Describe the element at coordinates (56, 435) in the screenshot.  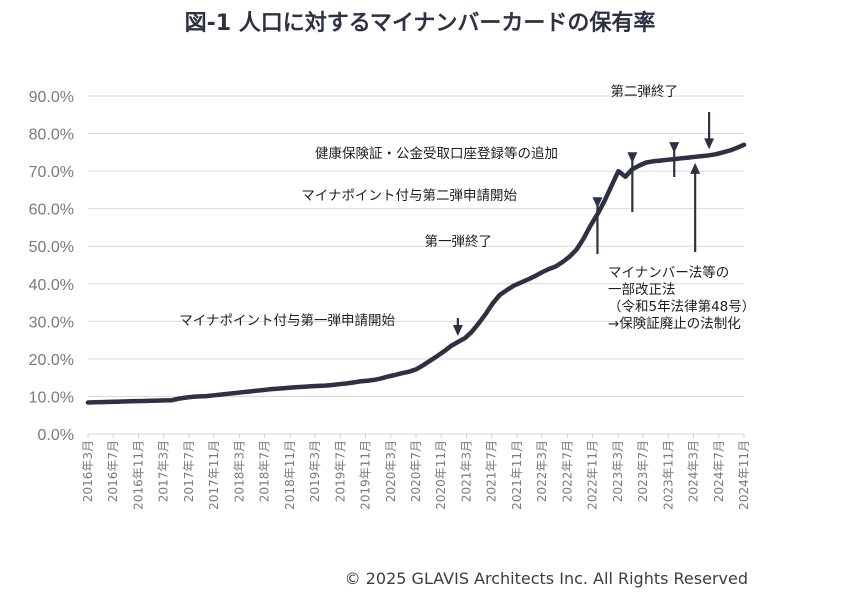
I see `y-tick-label: 0.0%` at that location.